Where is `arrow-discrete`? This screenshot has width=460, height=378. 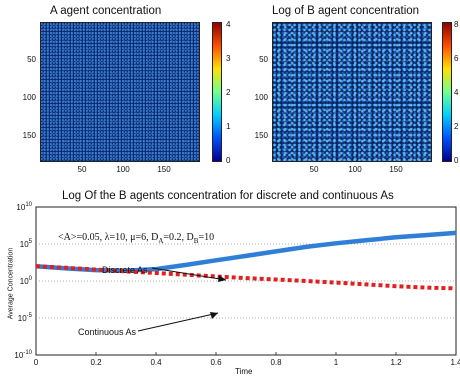 arrow-discrete is located at coordinates (189, 274).